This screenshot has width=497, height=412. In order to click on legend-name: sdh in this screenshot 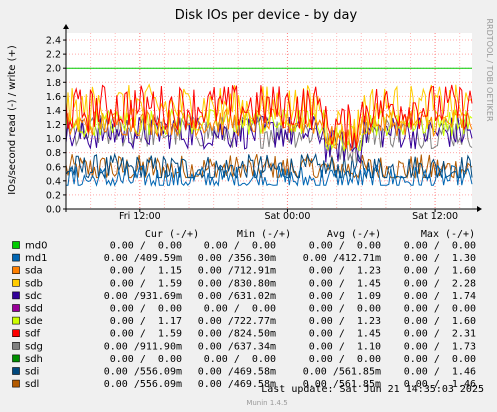, I will do `click(34, 359)`.